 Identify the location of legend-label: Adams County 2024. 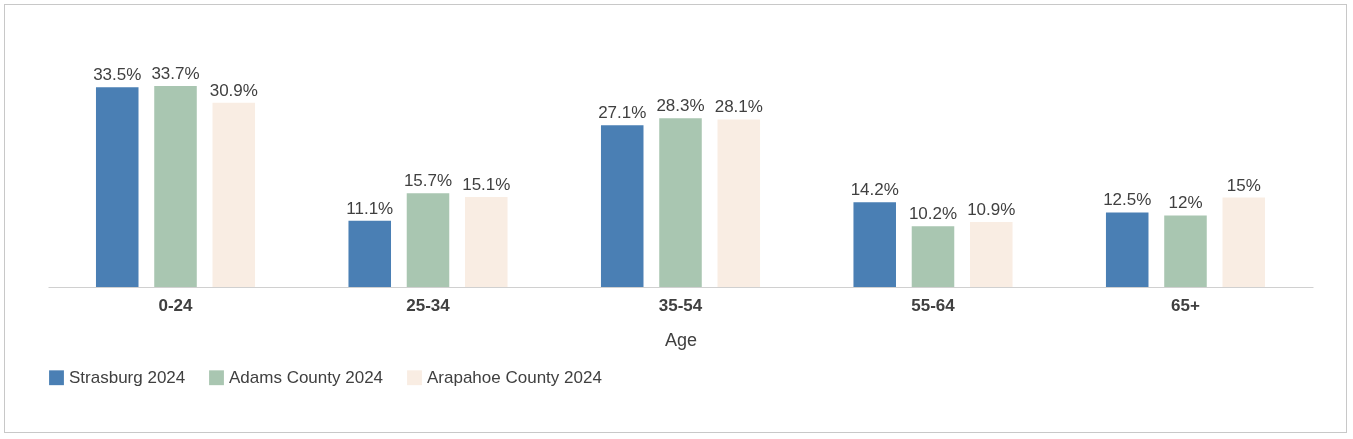
(306, 377).